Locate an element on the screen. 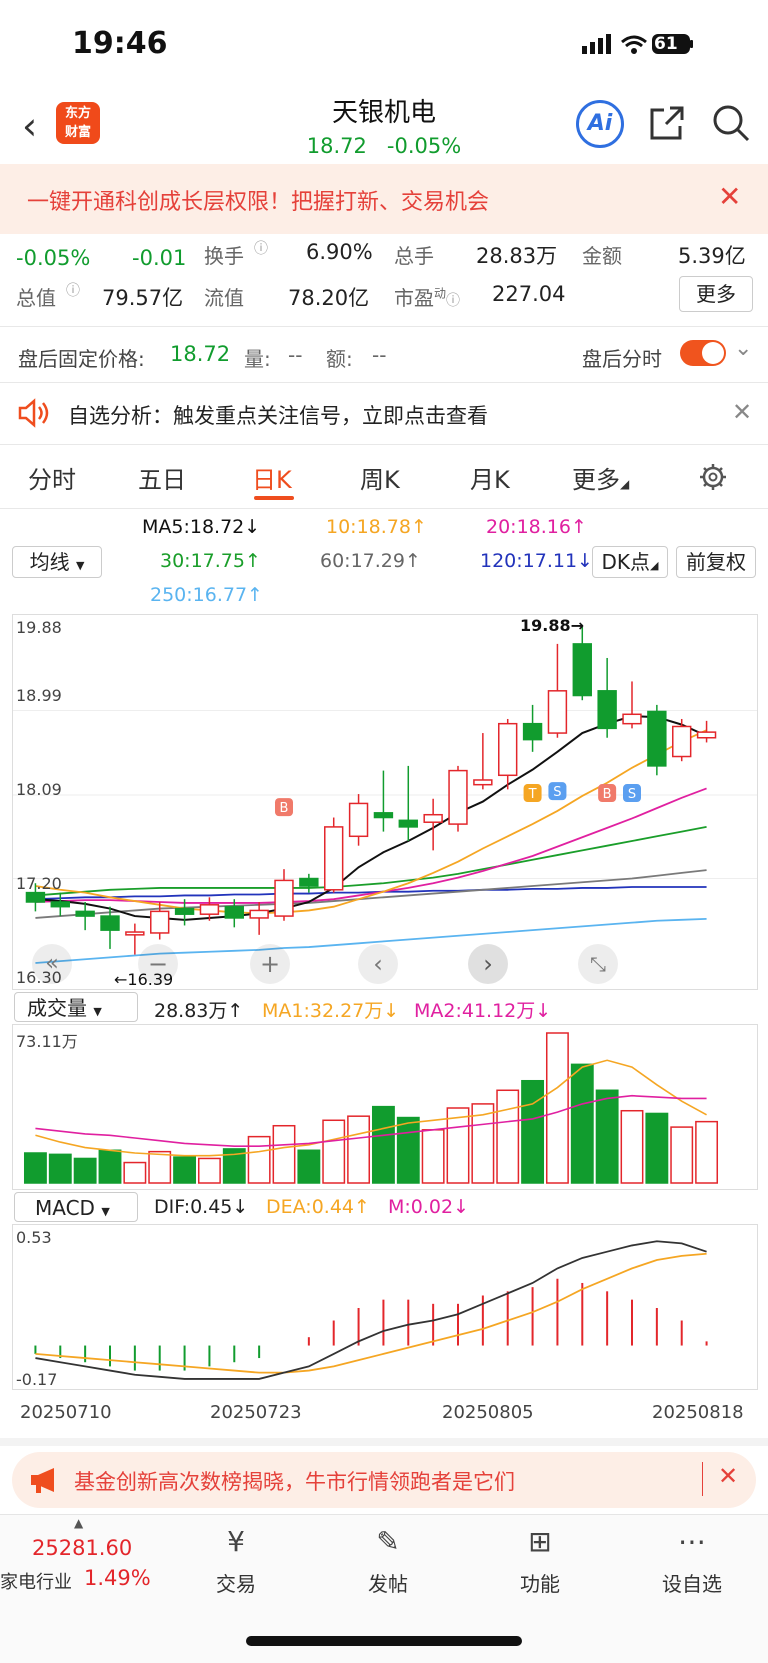 The height and width of the screenshot is (1663, 768). ma250-label: 250:16.77↑ is located at coordinates (206, 595).